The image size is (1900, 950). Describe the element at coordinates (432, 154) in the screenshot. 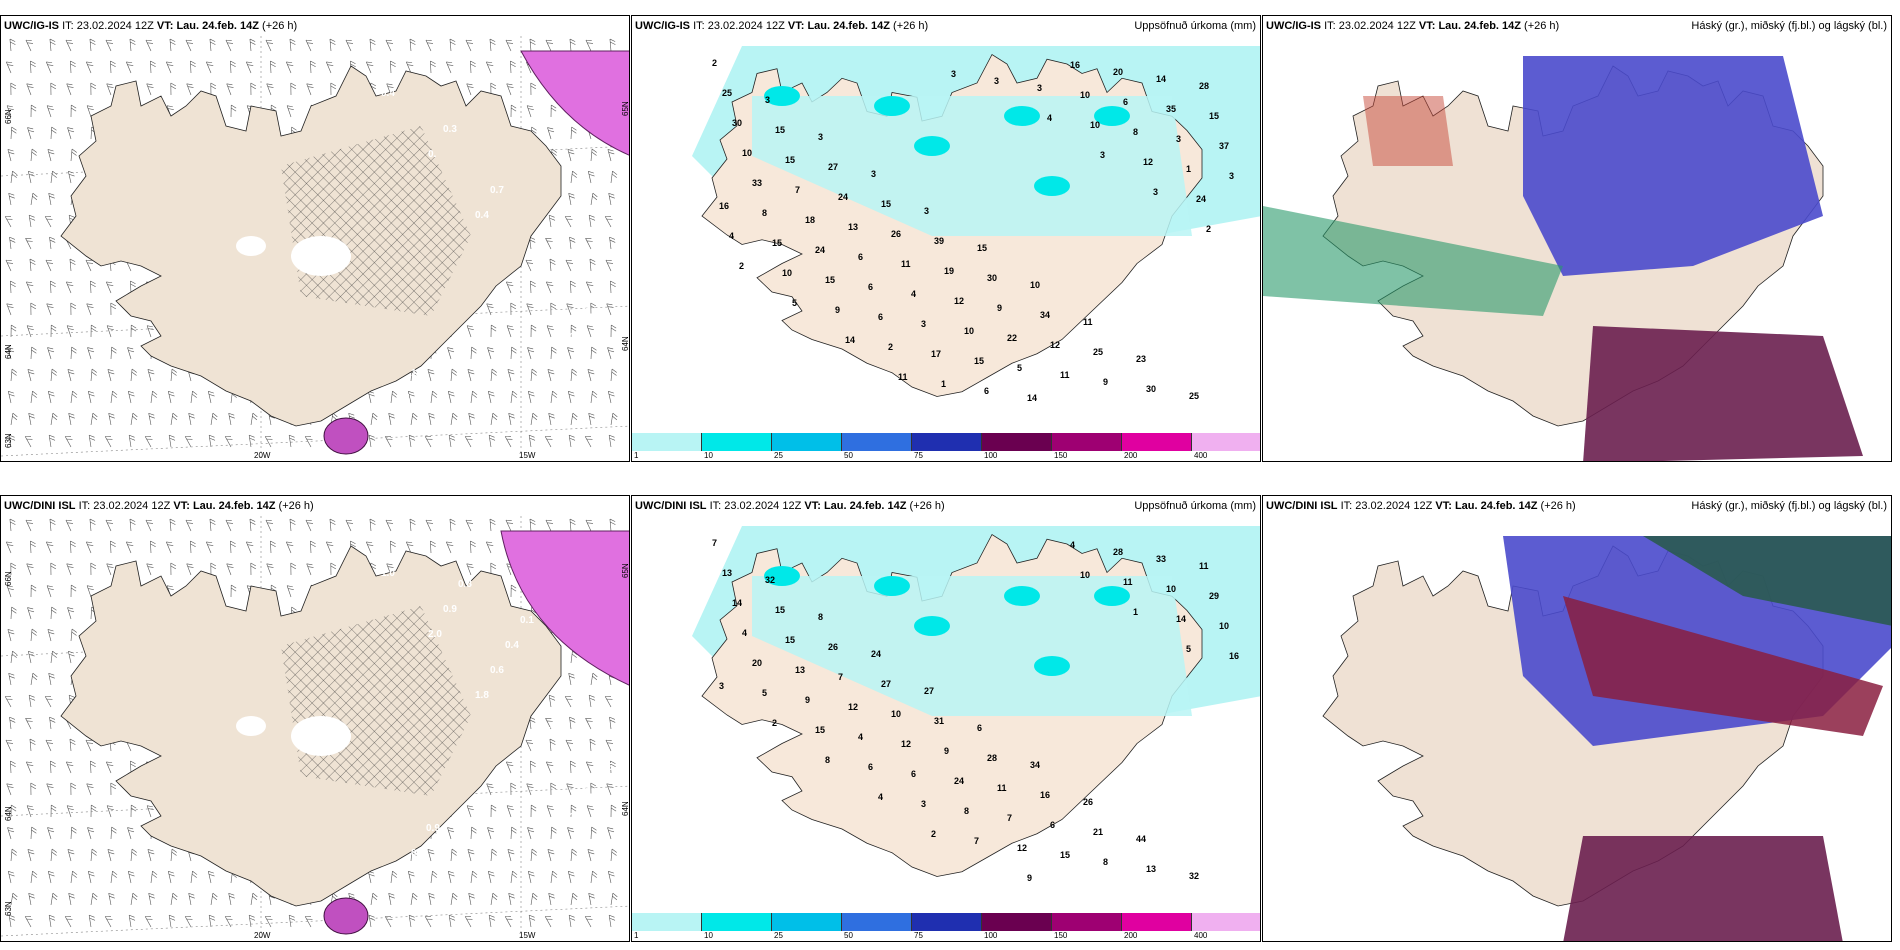

I see `precip-value-label: 0.` at that location.